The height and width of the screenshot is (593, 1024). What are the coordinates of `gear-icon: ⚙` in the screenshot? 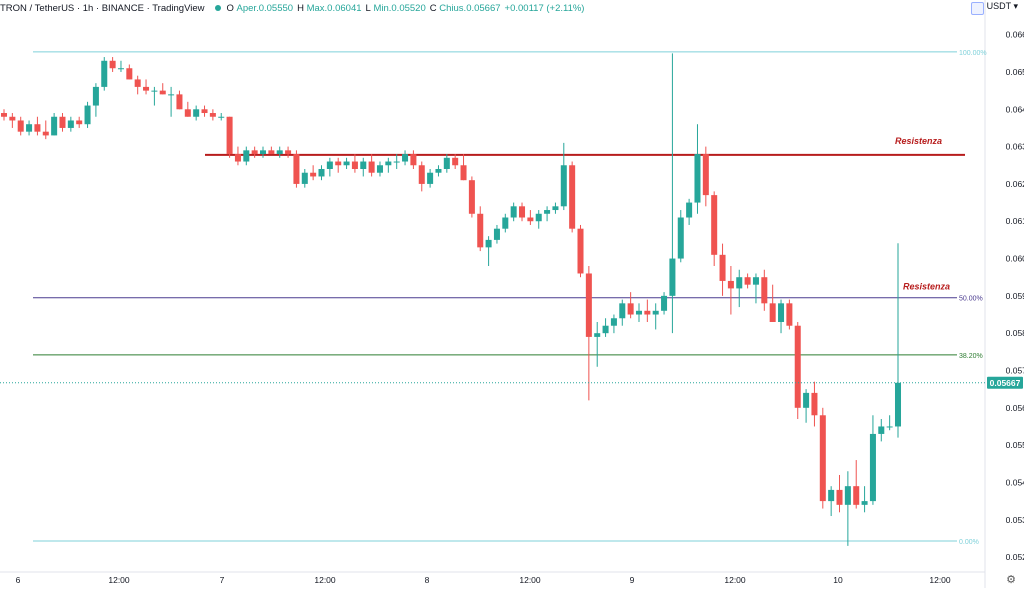 It's located at (1011, 580).